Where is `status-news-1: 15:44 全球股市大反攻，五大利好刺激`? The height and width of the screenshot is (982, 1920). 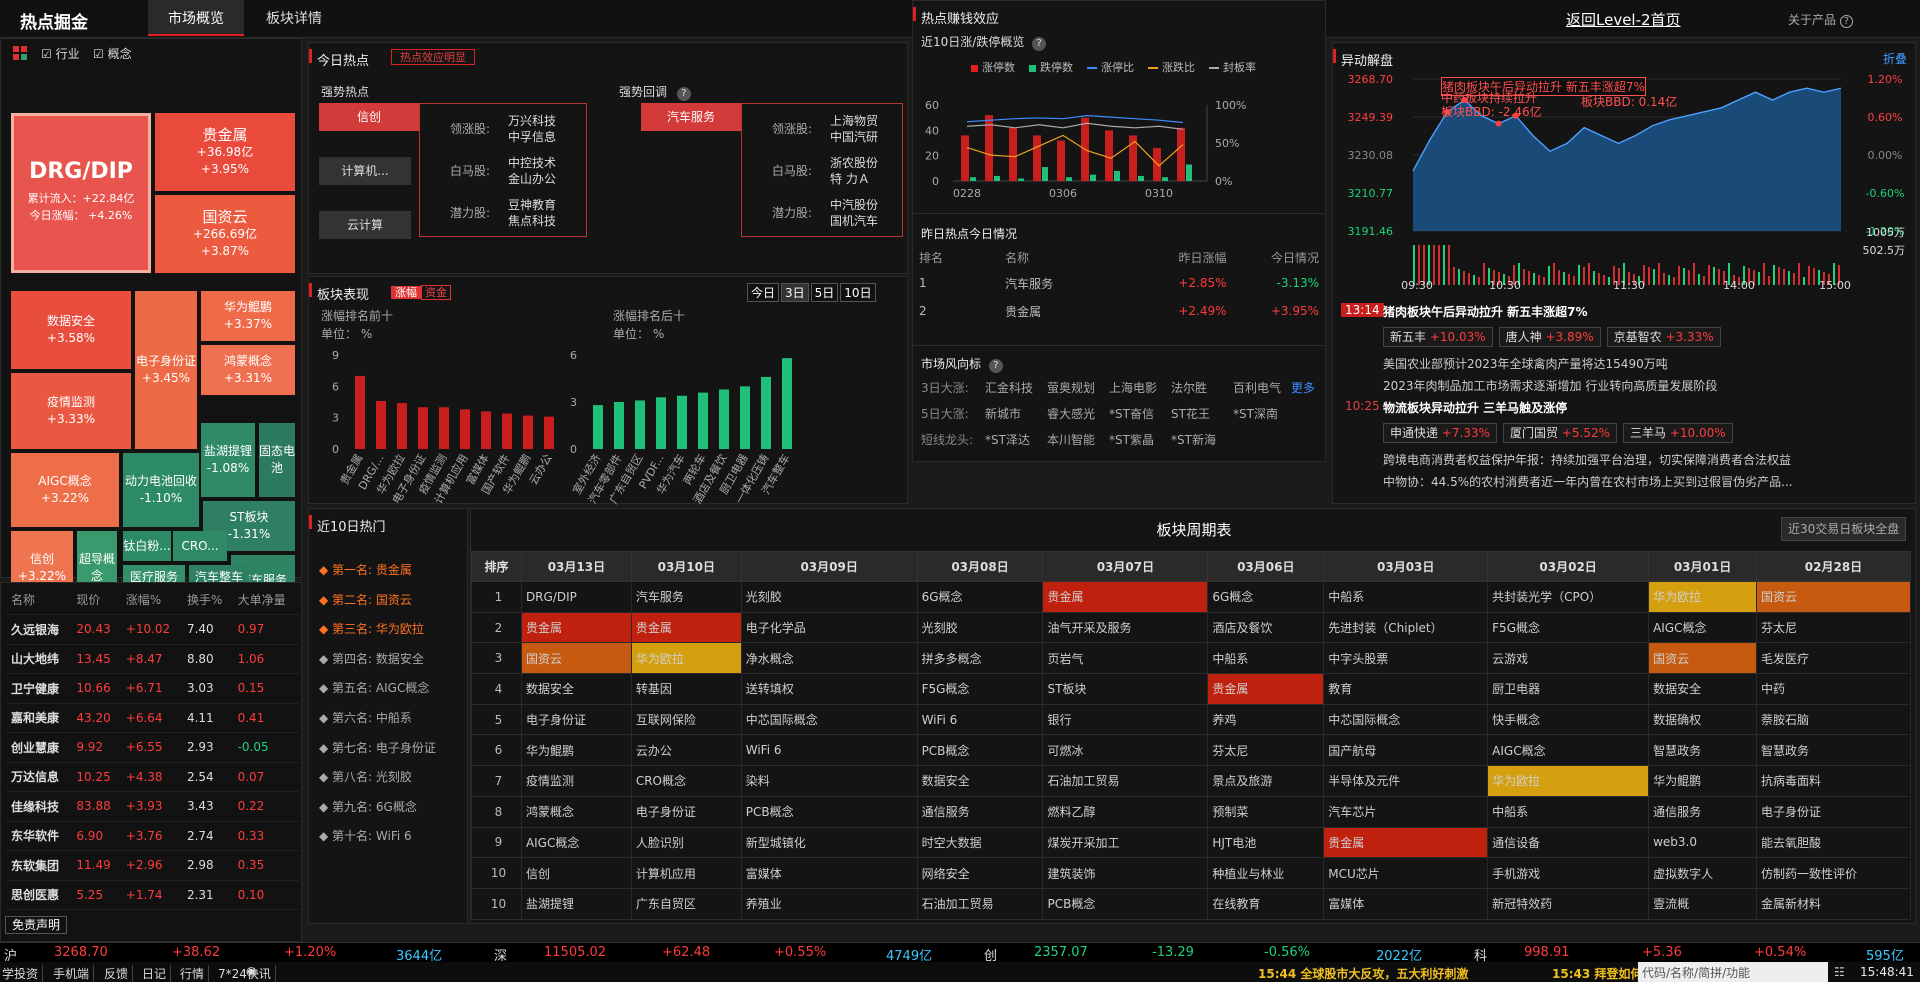
status-news-1: 15:44 全球股市大反攻，五大利好刺激 is located at coordinates (1363, 974).